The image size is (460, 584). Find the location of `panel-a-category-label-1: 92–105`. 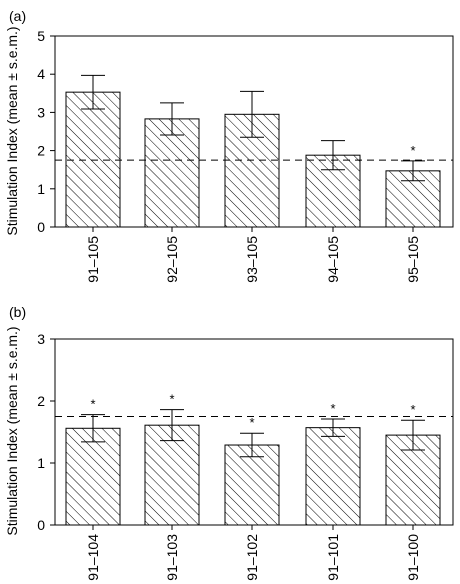

panel-a-category-label-1: 92–105 is located at coordinates (172, 259).